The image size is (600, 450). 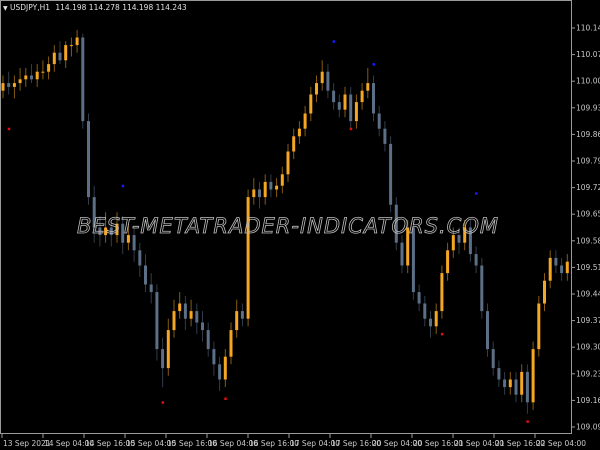 What do you see at coordinates (588, 294) in the screenshot?
I see `y-tick-label: 109.445` at bounding box center [588, 294].